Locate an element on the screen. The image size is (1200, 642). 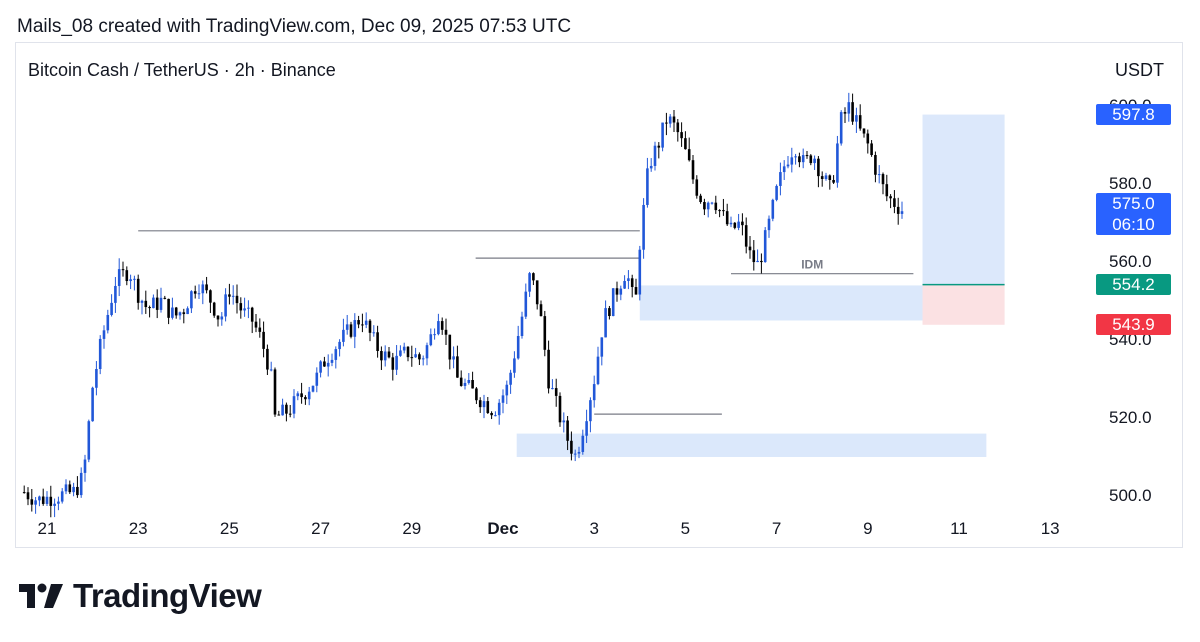
x-tick-label: 7 is located at coordinates (776, 528).